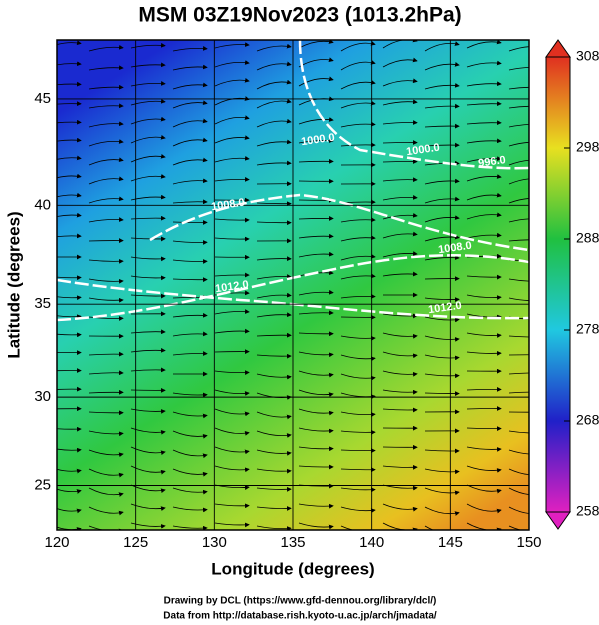  I want to click on colorbar, so click(558, 284).